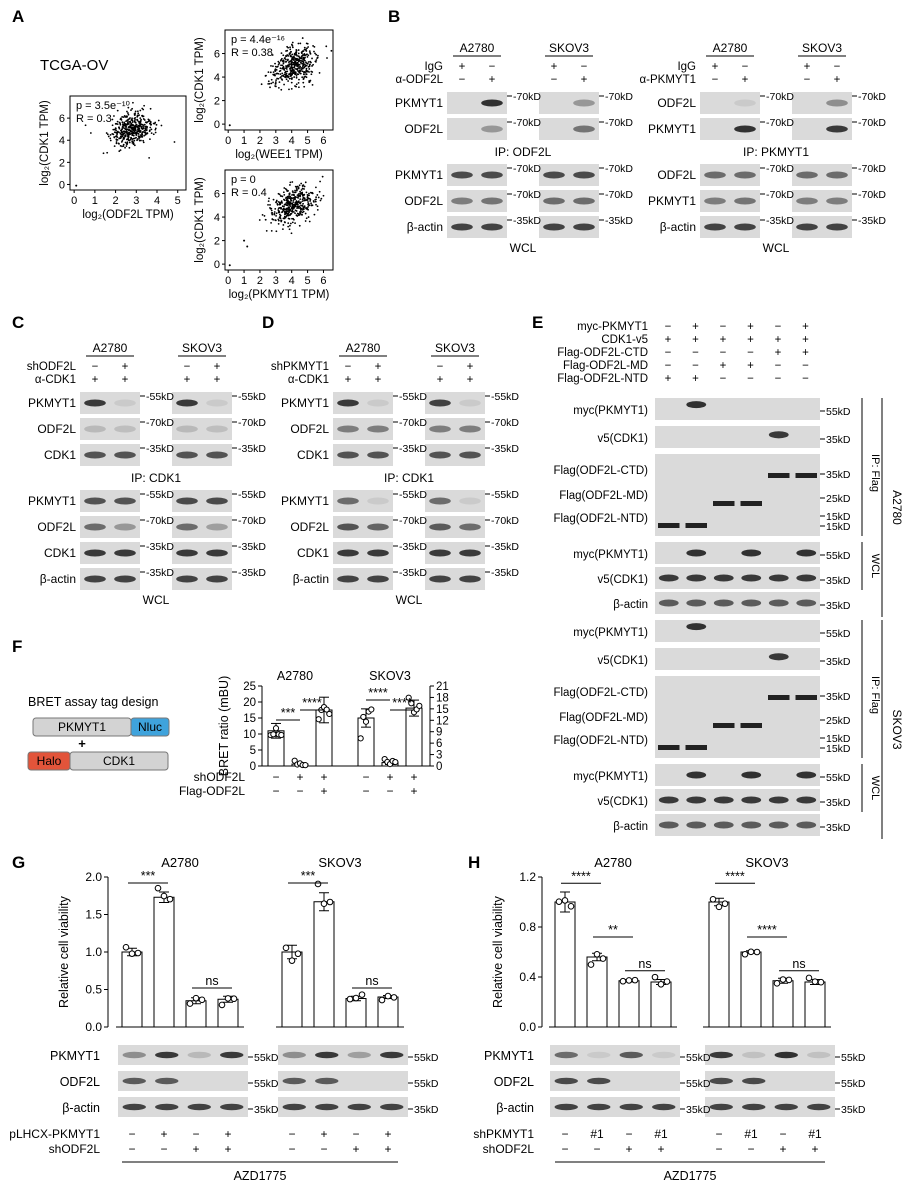  Describe the element at coordinates (243, 180) in the screenshot. I see `p-value: p = 0` at that location.